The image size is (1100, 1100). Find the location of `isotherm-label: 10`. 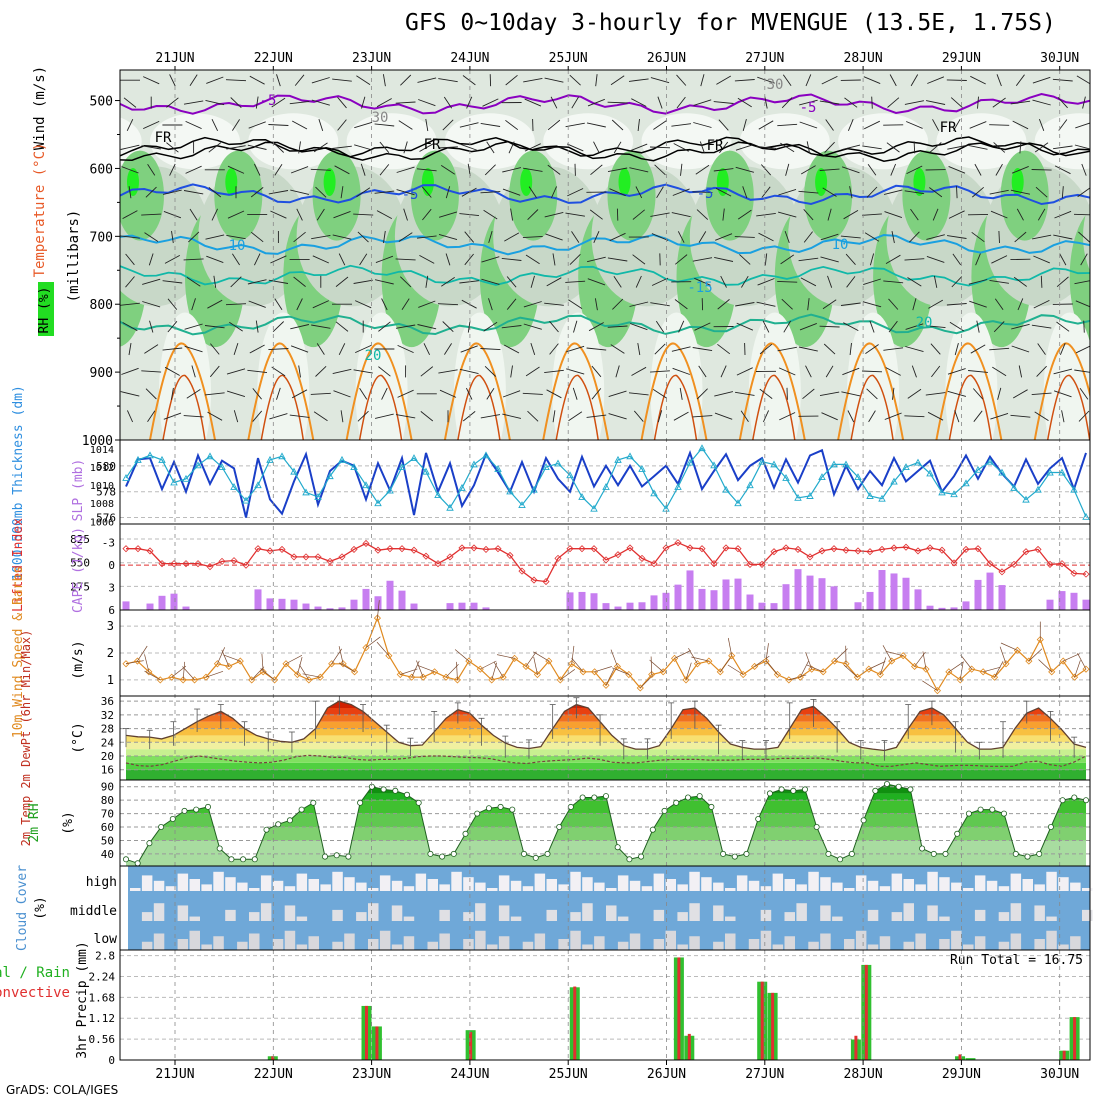

isotherm-label: 10 is located at coordinates (237, 246).